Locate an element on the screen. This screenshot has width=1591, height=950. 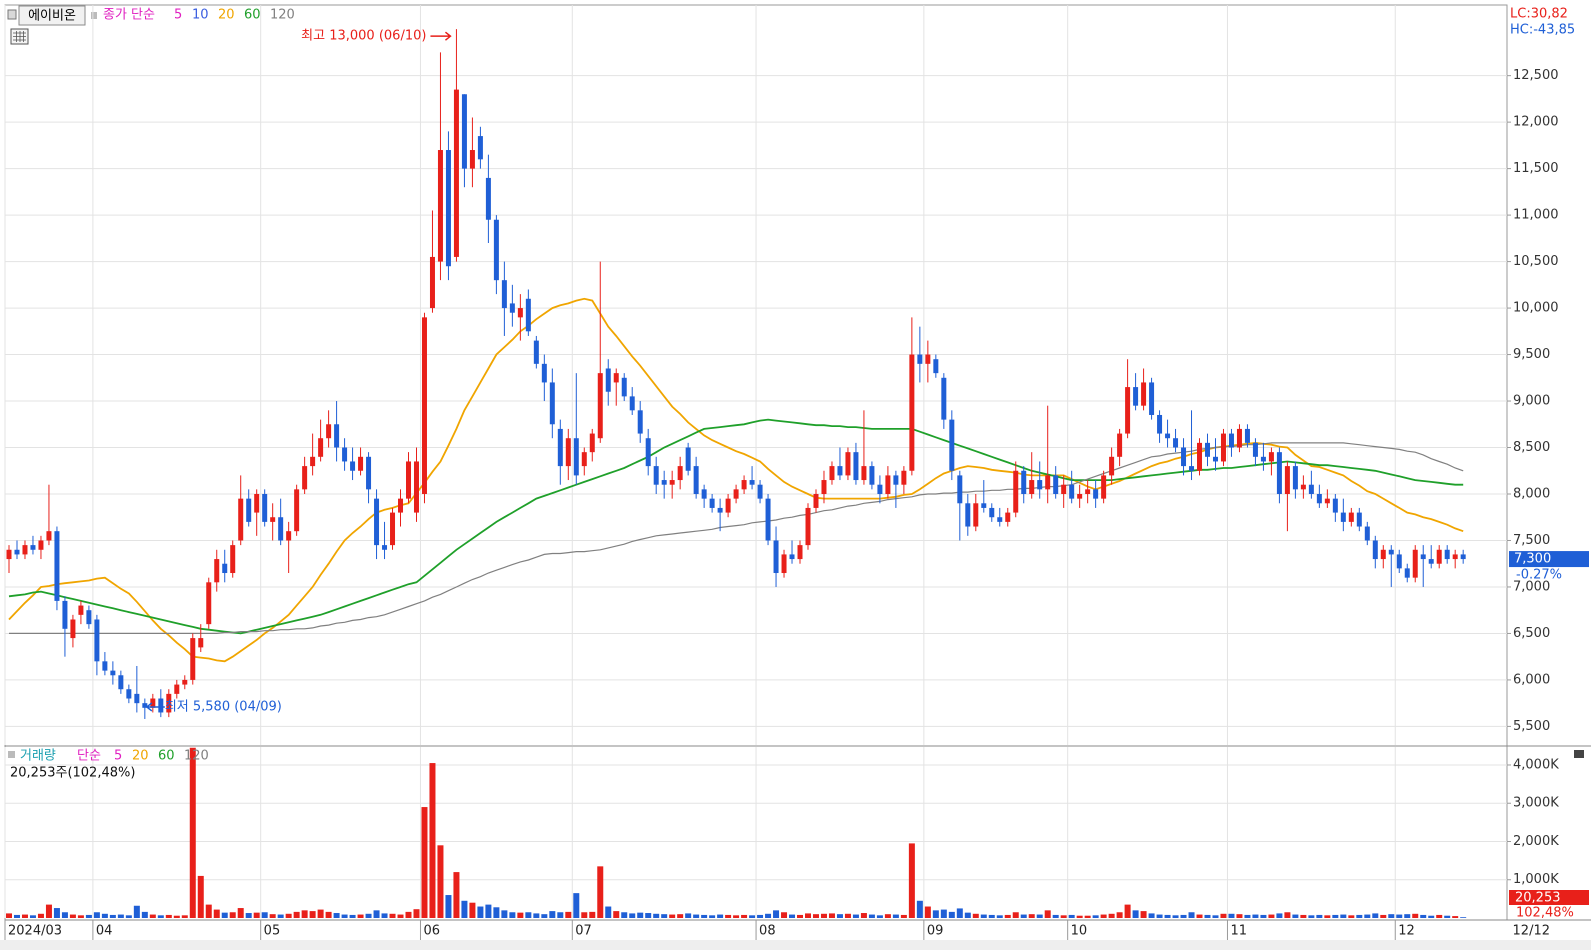
table-icon-grid is located at coordinates (19, 36).